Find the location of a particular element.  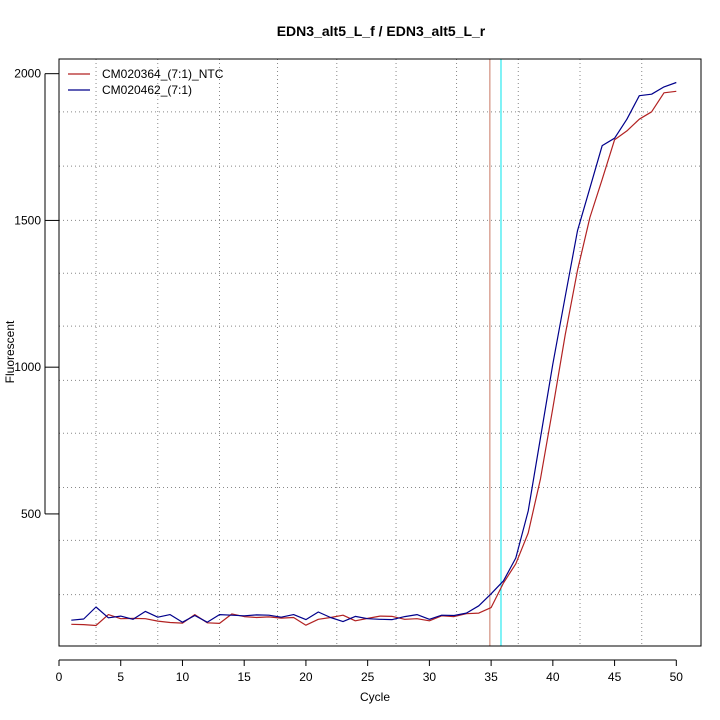

x-tick-label-1: 5 is located at coordinates (120, 677).